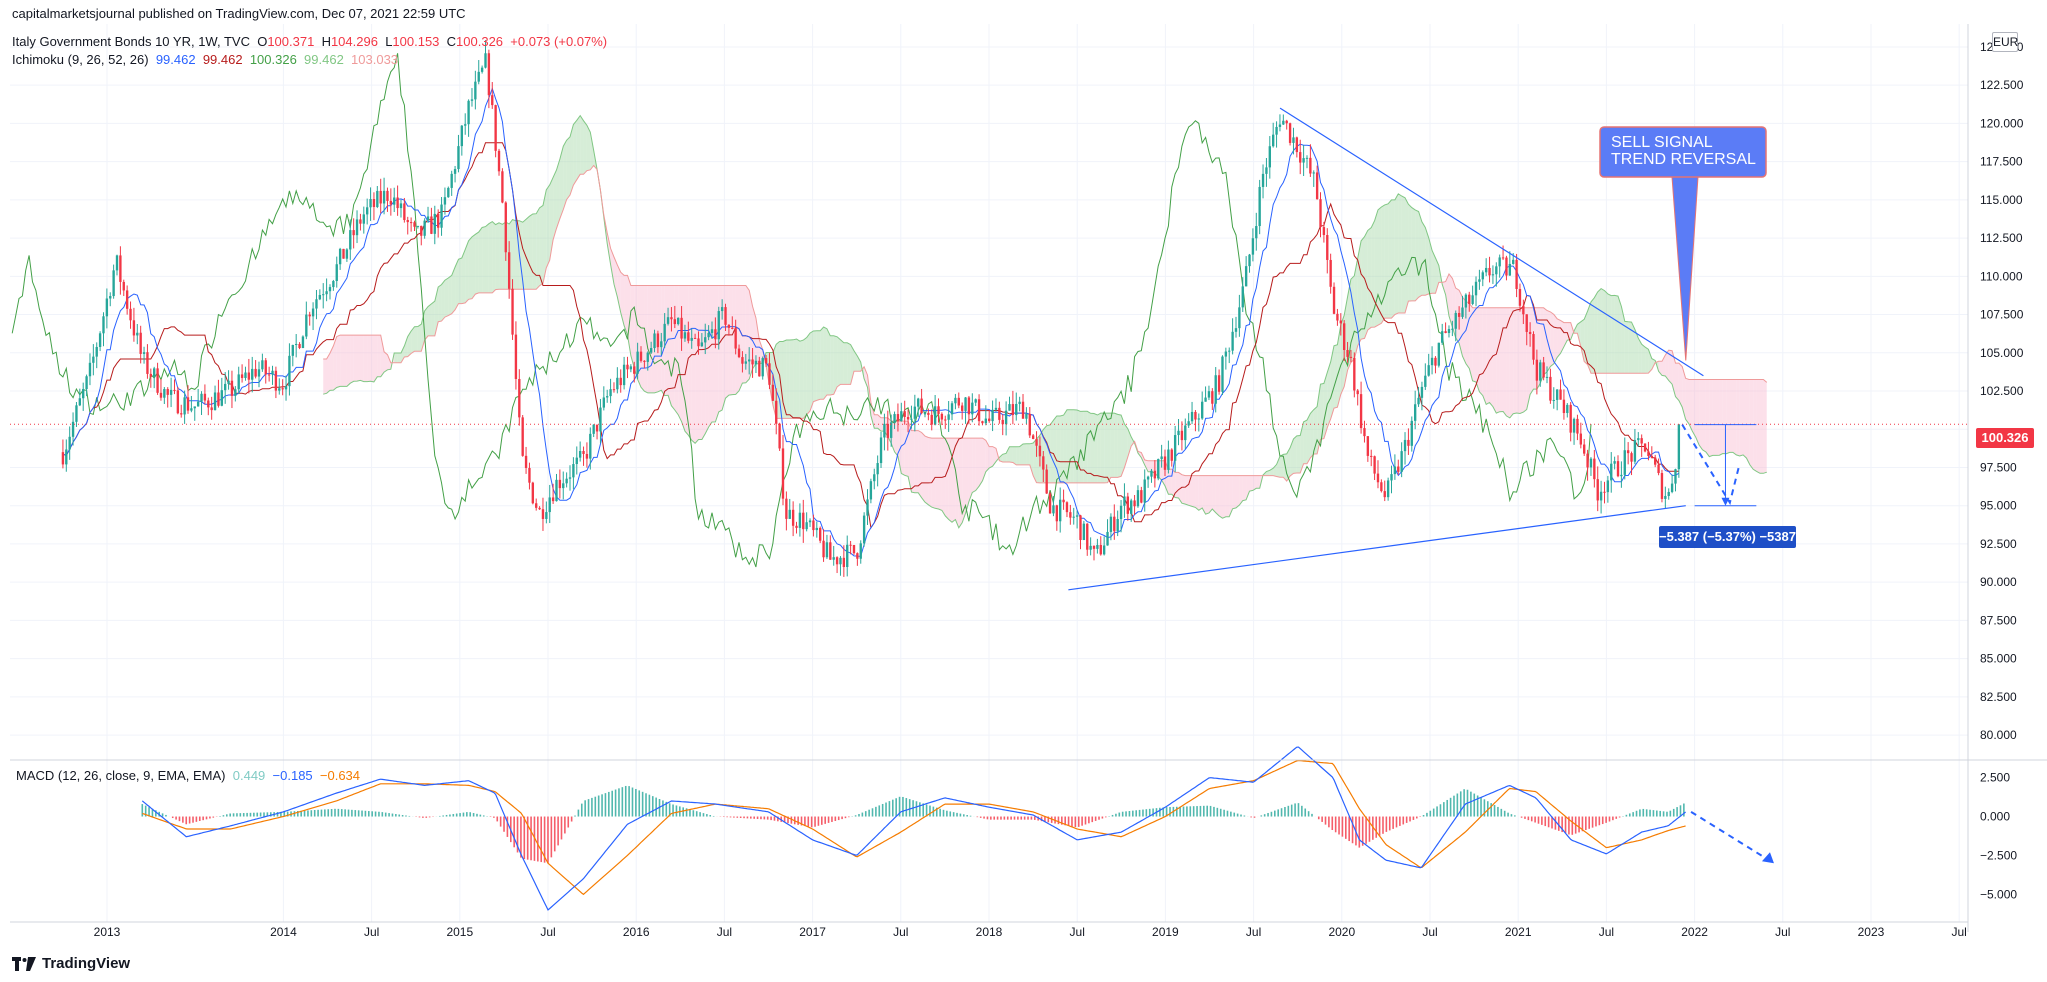  Describe the element at coordinates (292, 775) in the screenshot. I see `macd-value: −0.185` at that location.